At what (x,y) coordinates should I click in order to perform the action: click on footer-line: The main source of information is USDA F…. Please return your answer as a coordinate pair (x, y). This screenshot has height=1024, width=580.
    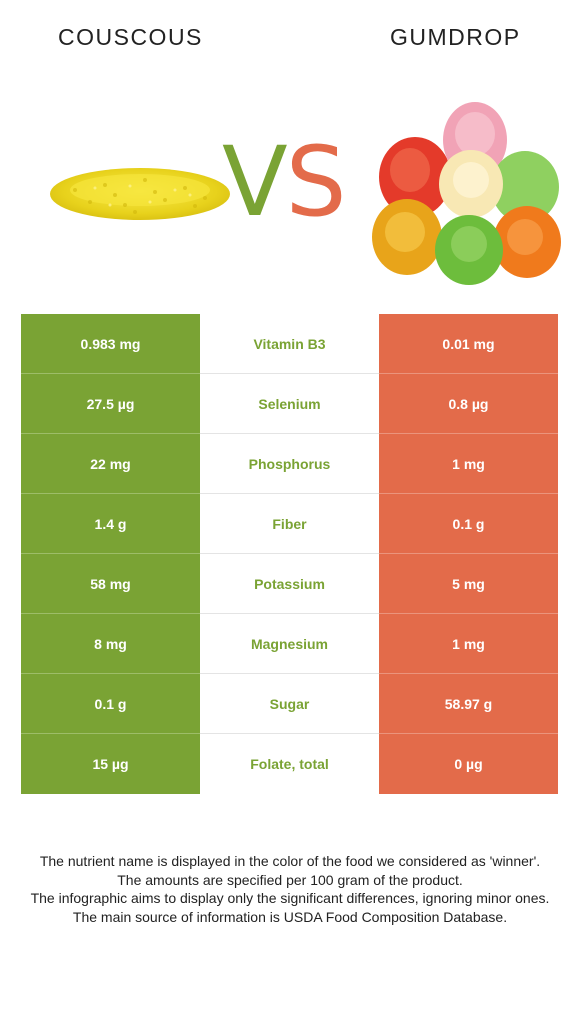
    Looking at the image, I should click on (290, 916).